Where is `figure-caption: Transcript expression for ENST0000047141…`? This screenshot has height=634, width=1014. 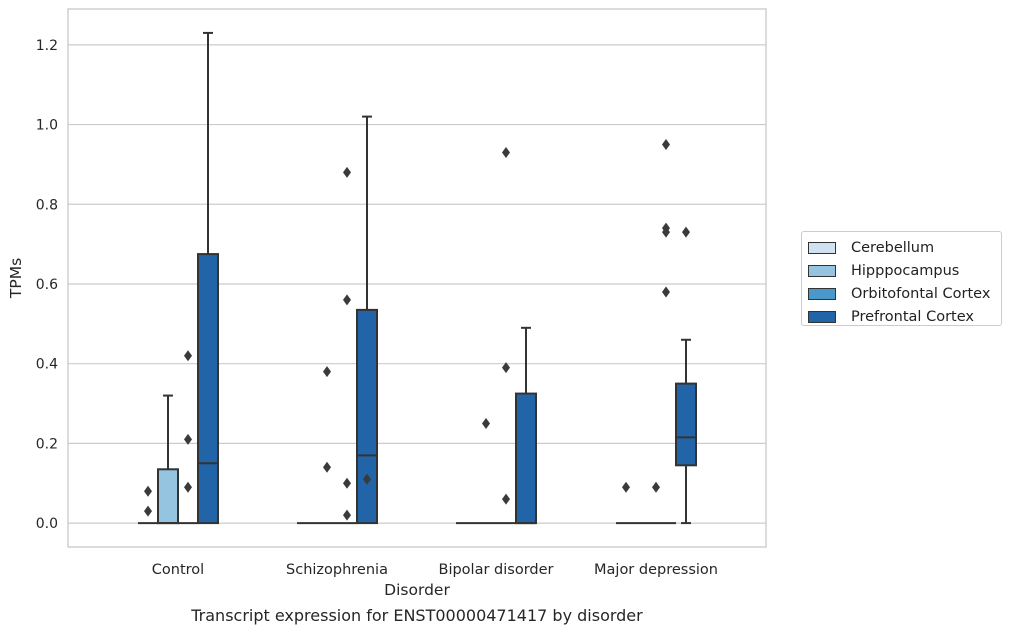 figure-caption: Transcript expression for ENST0000047141… is located at coordinates (417, 615).